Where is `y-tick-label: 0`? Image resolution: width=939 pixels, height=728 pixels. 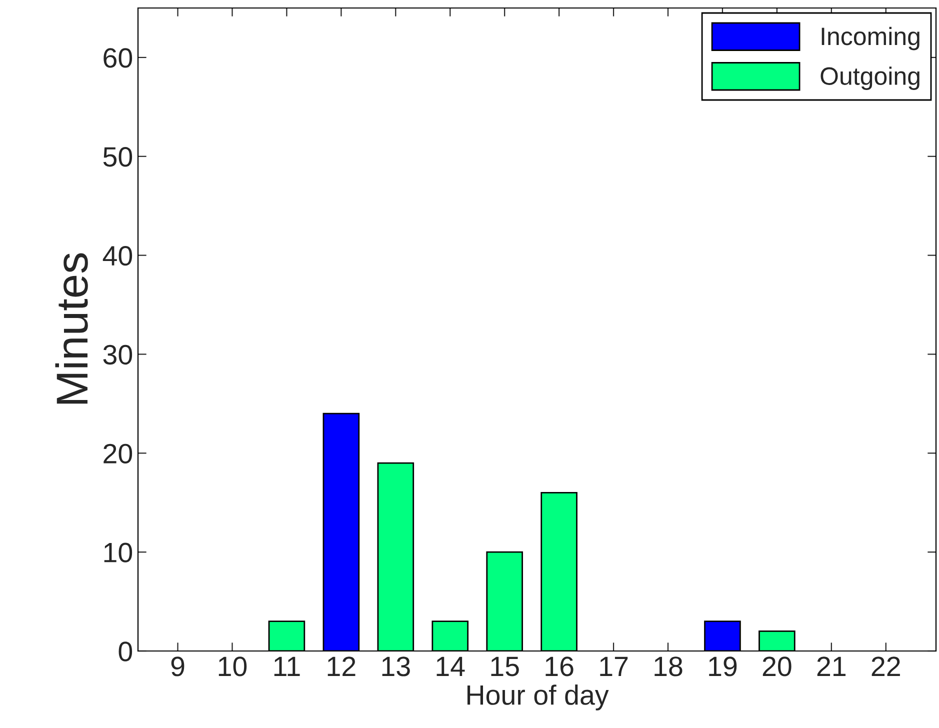 y-tick-label: 0 is located at coordinates (125, 652).